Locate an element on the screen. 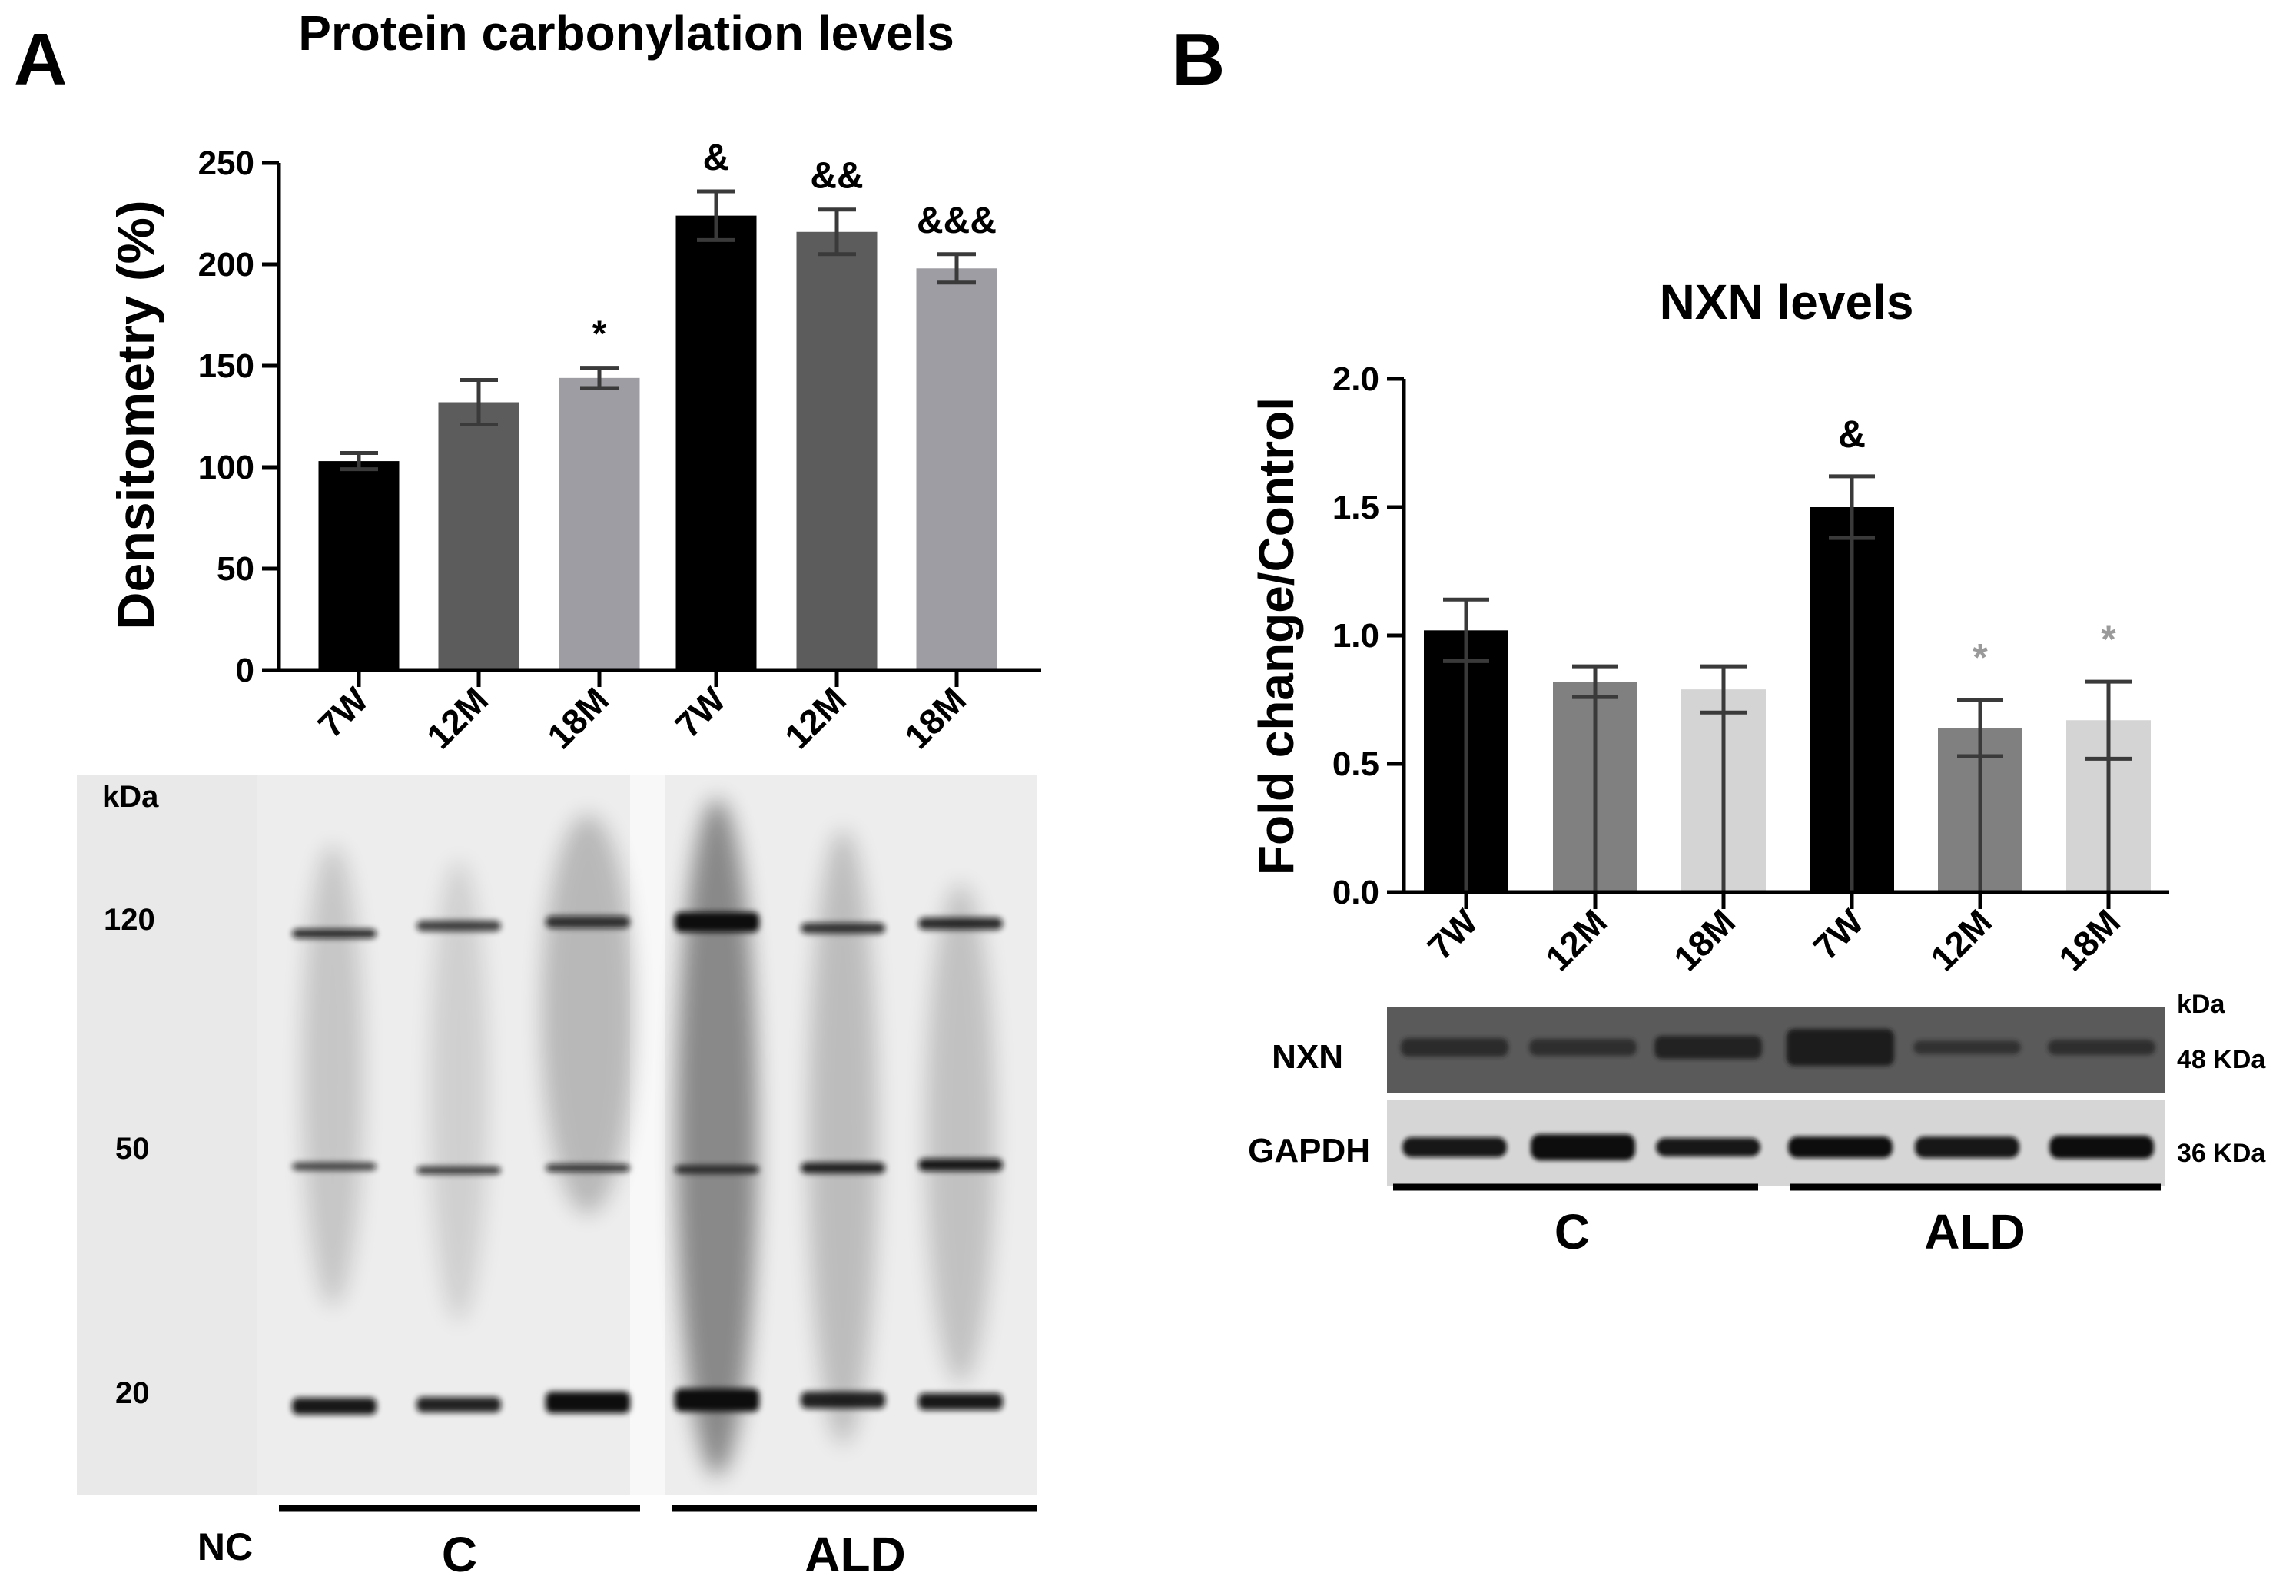  panel-a-y-tick-label: 50 is located at coordinates (235, 569).